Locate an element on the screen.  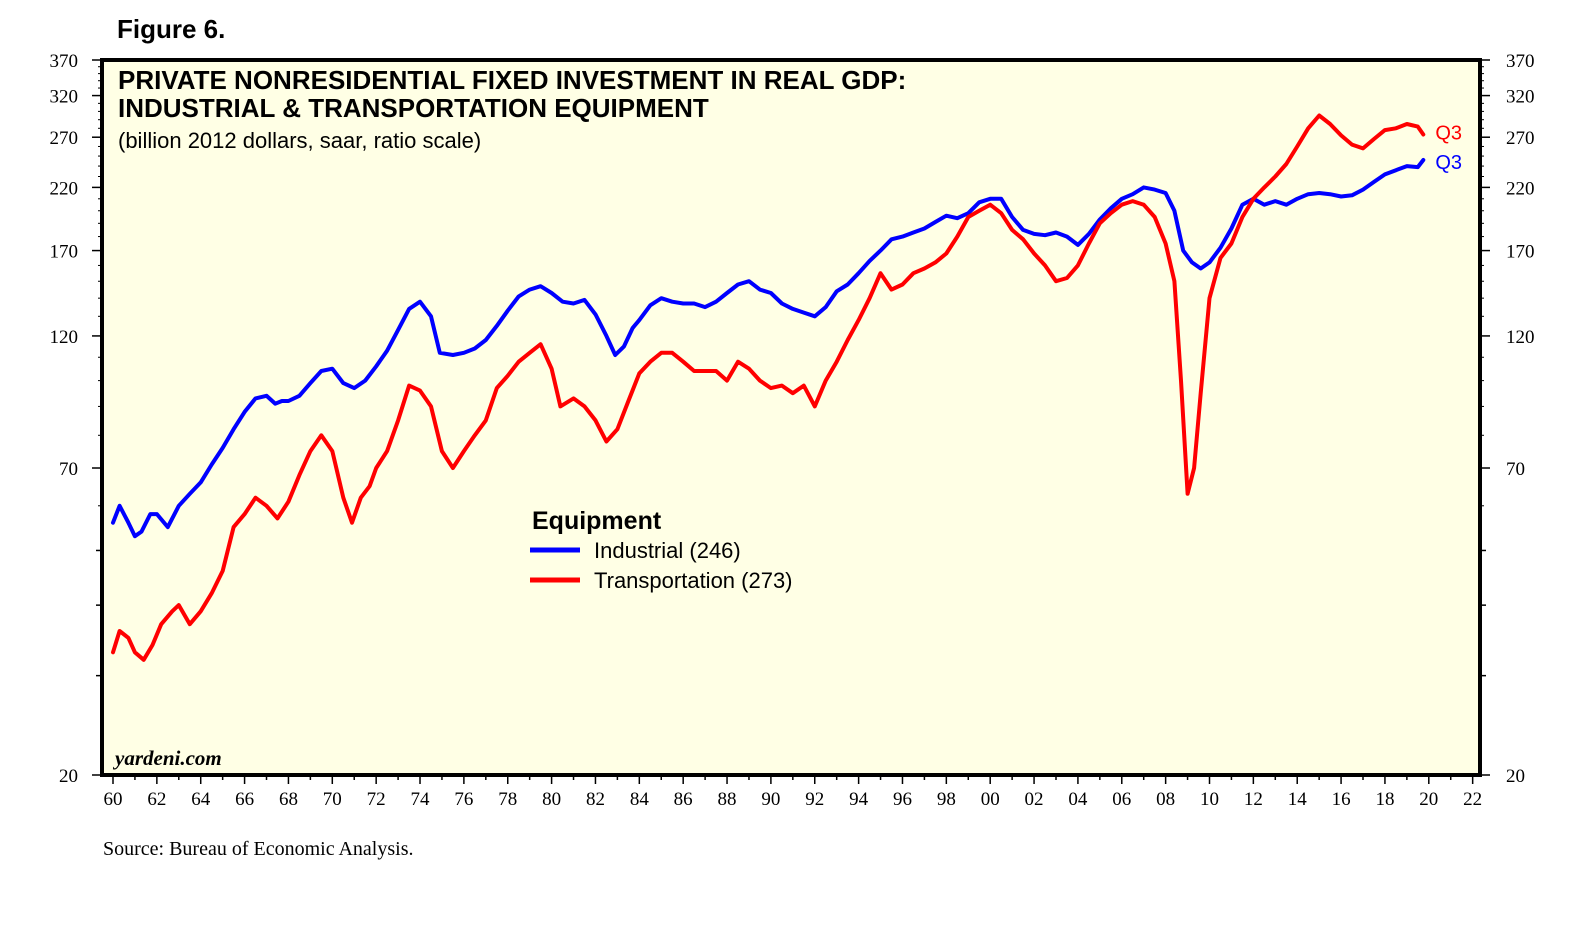
x-tick-label: 90 is located at coordinates (770, 799).